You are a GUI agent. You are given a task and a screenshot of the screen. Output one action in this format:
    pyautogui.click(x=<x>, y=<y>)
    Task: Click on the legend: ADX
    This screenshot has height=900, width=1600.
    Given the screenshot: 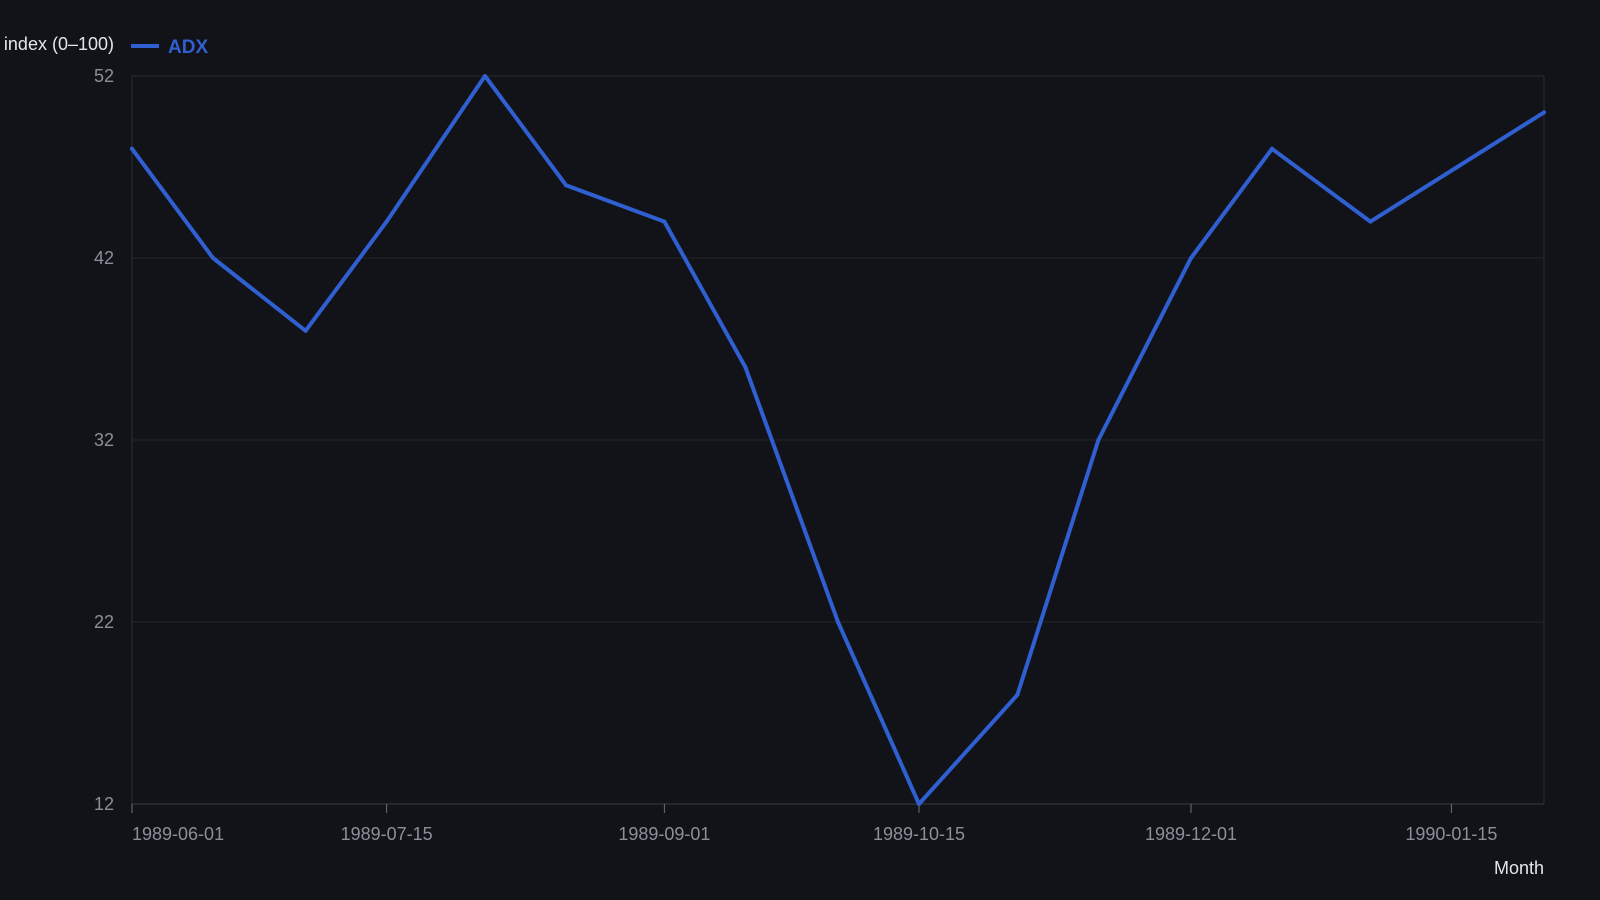 What is the action you would take?
    pyautogui.click(x=169, y=47)
    